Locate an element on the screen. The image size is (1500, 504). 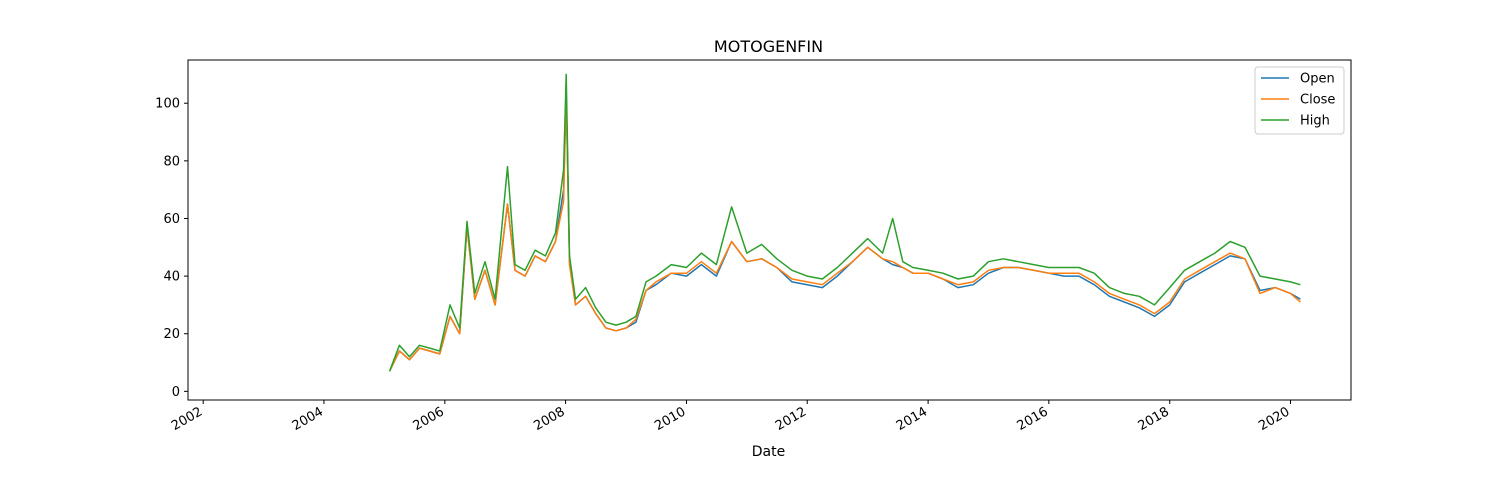
legend-box is located at coordinates (1299, 100).